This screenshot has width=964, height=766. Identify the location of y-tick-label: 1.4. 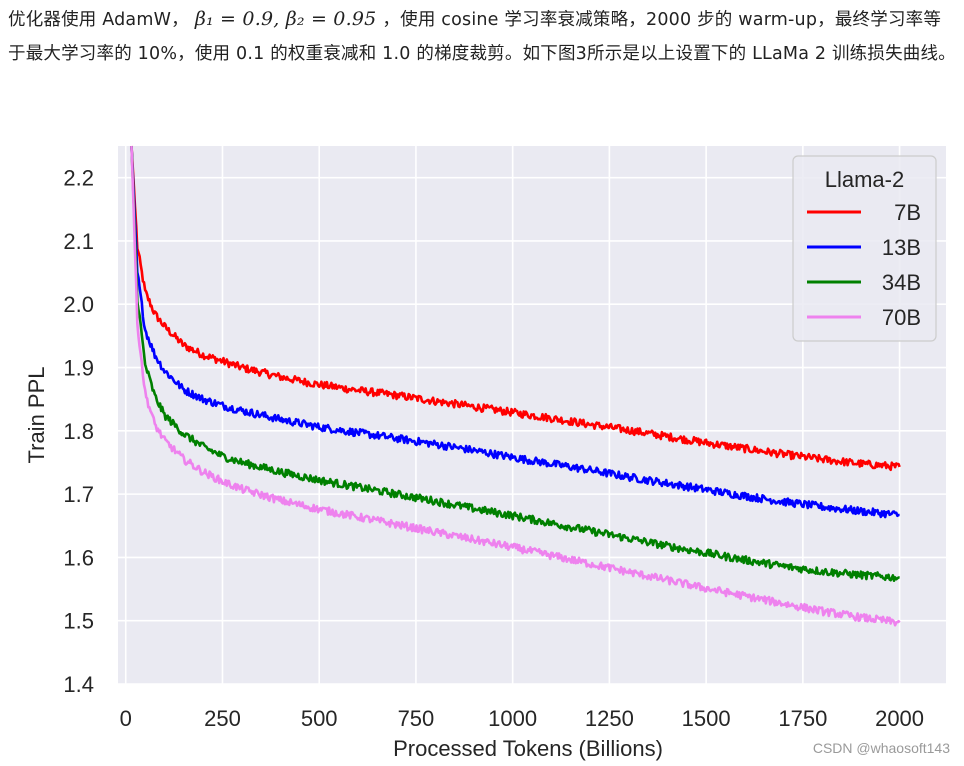
(78, 684).